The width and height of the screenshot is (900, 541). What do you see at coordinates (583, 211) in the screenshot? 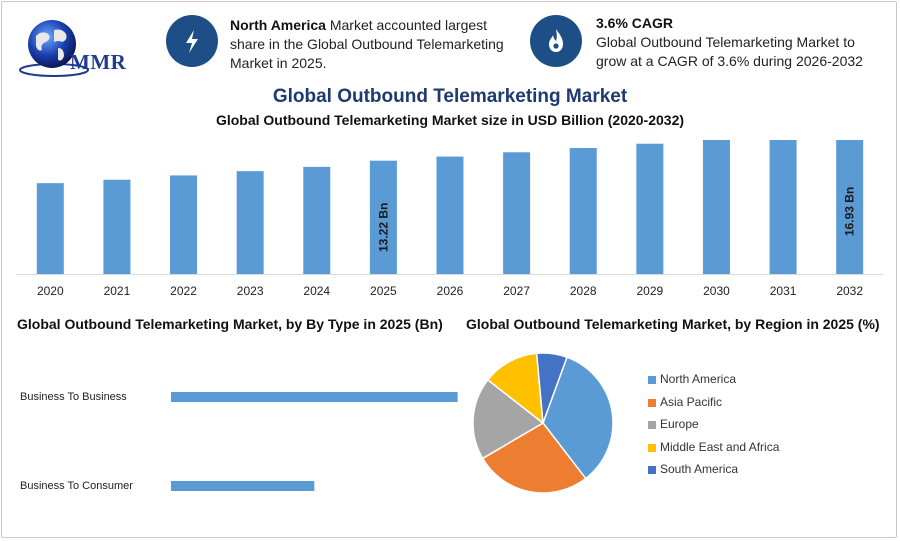
I see `bar-2028` at bounding box center [583, 211].